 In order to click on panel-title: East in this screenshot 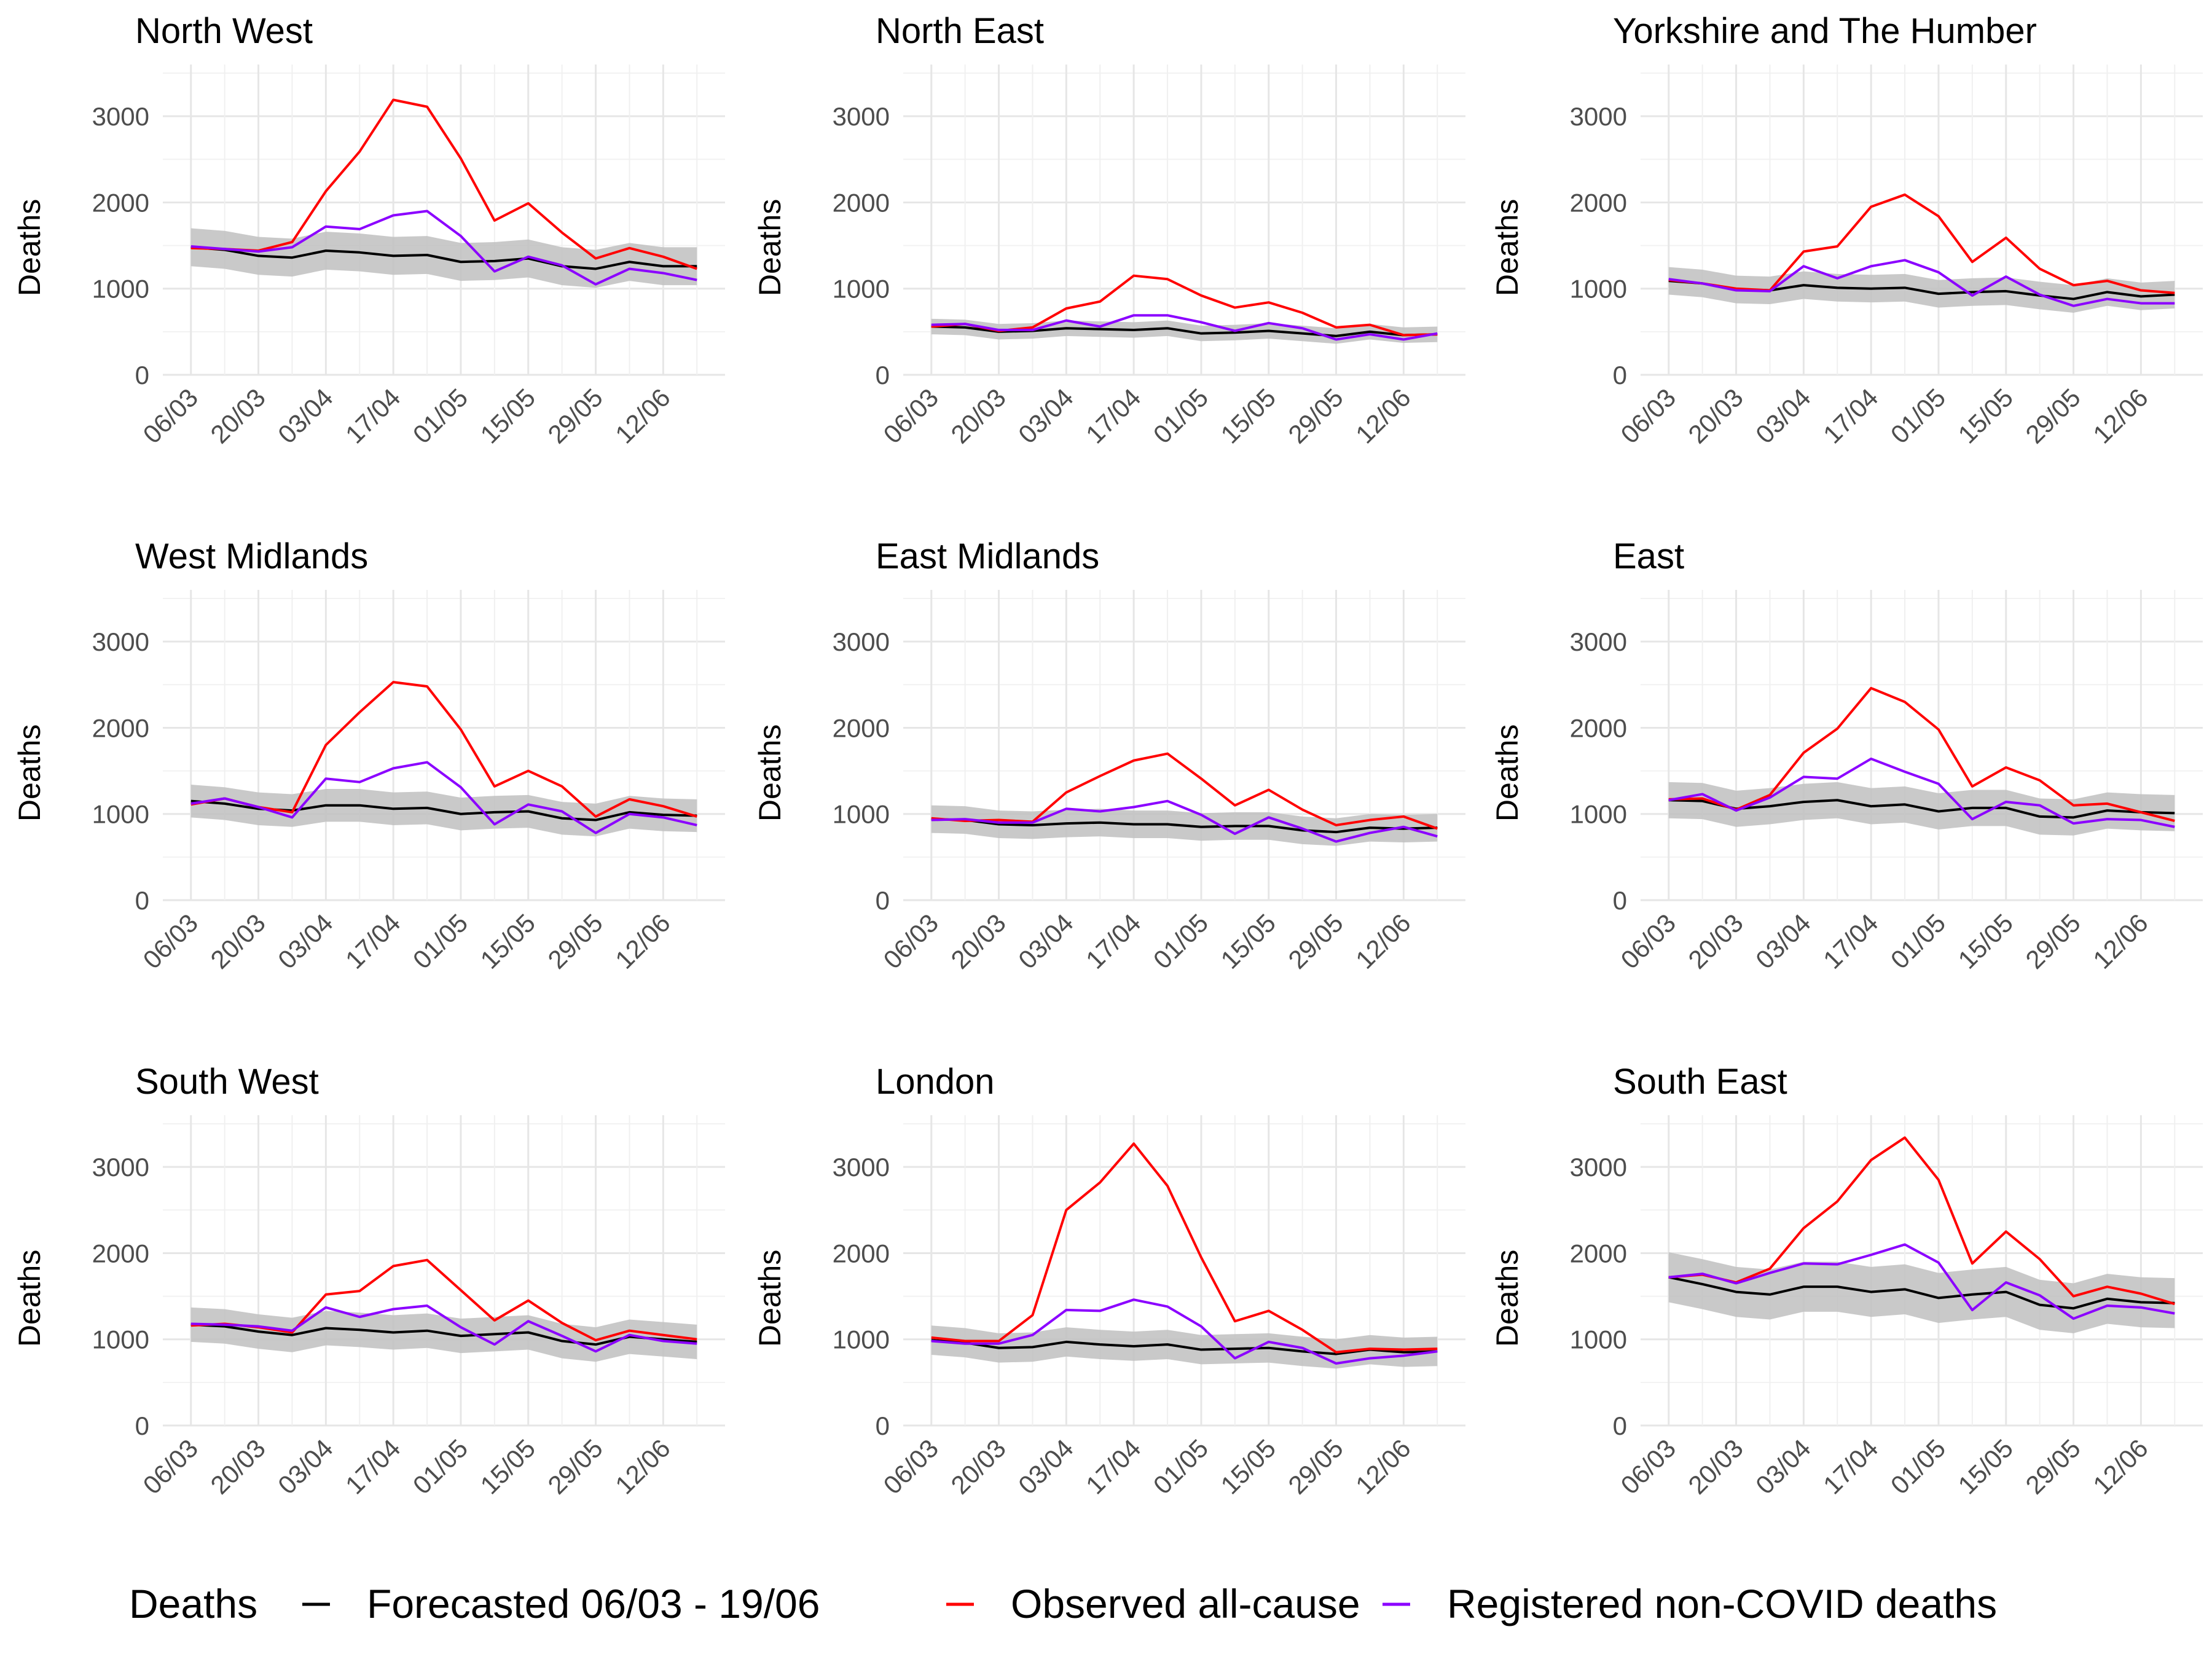, I will do `click(1648, 556)`.